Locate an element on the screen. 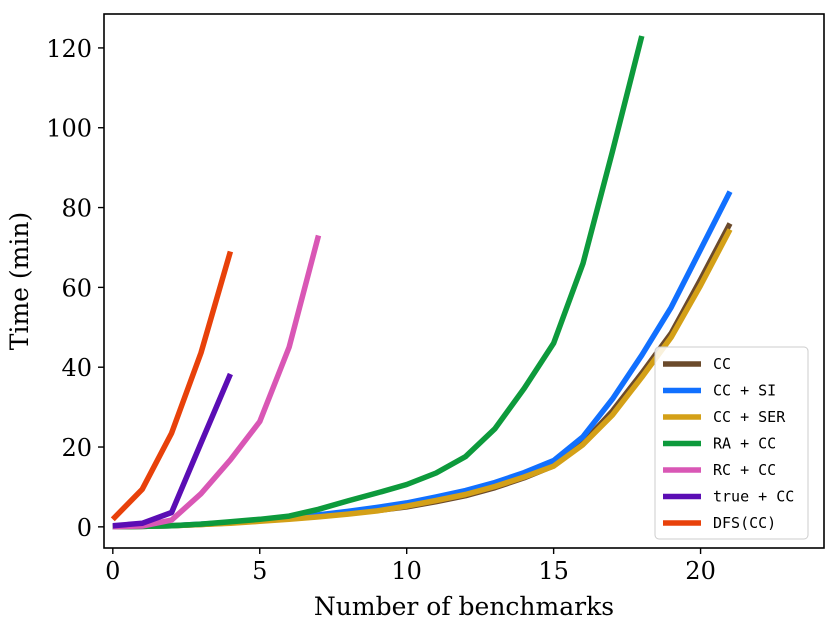  legend-box is located at coordinates (731, 443).